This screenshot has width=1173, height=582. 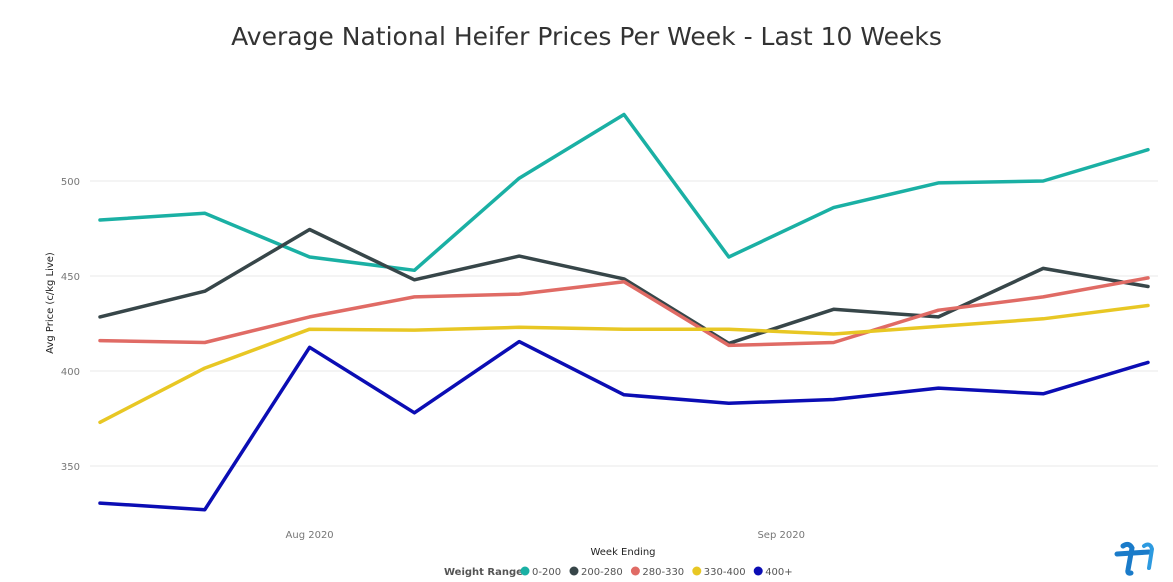 I want to click on brand-logo, so click(x=1134, y=558).